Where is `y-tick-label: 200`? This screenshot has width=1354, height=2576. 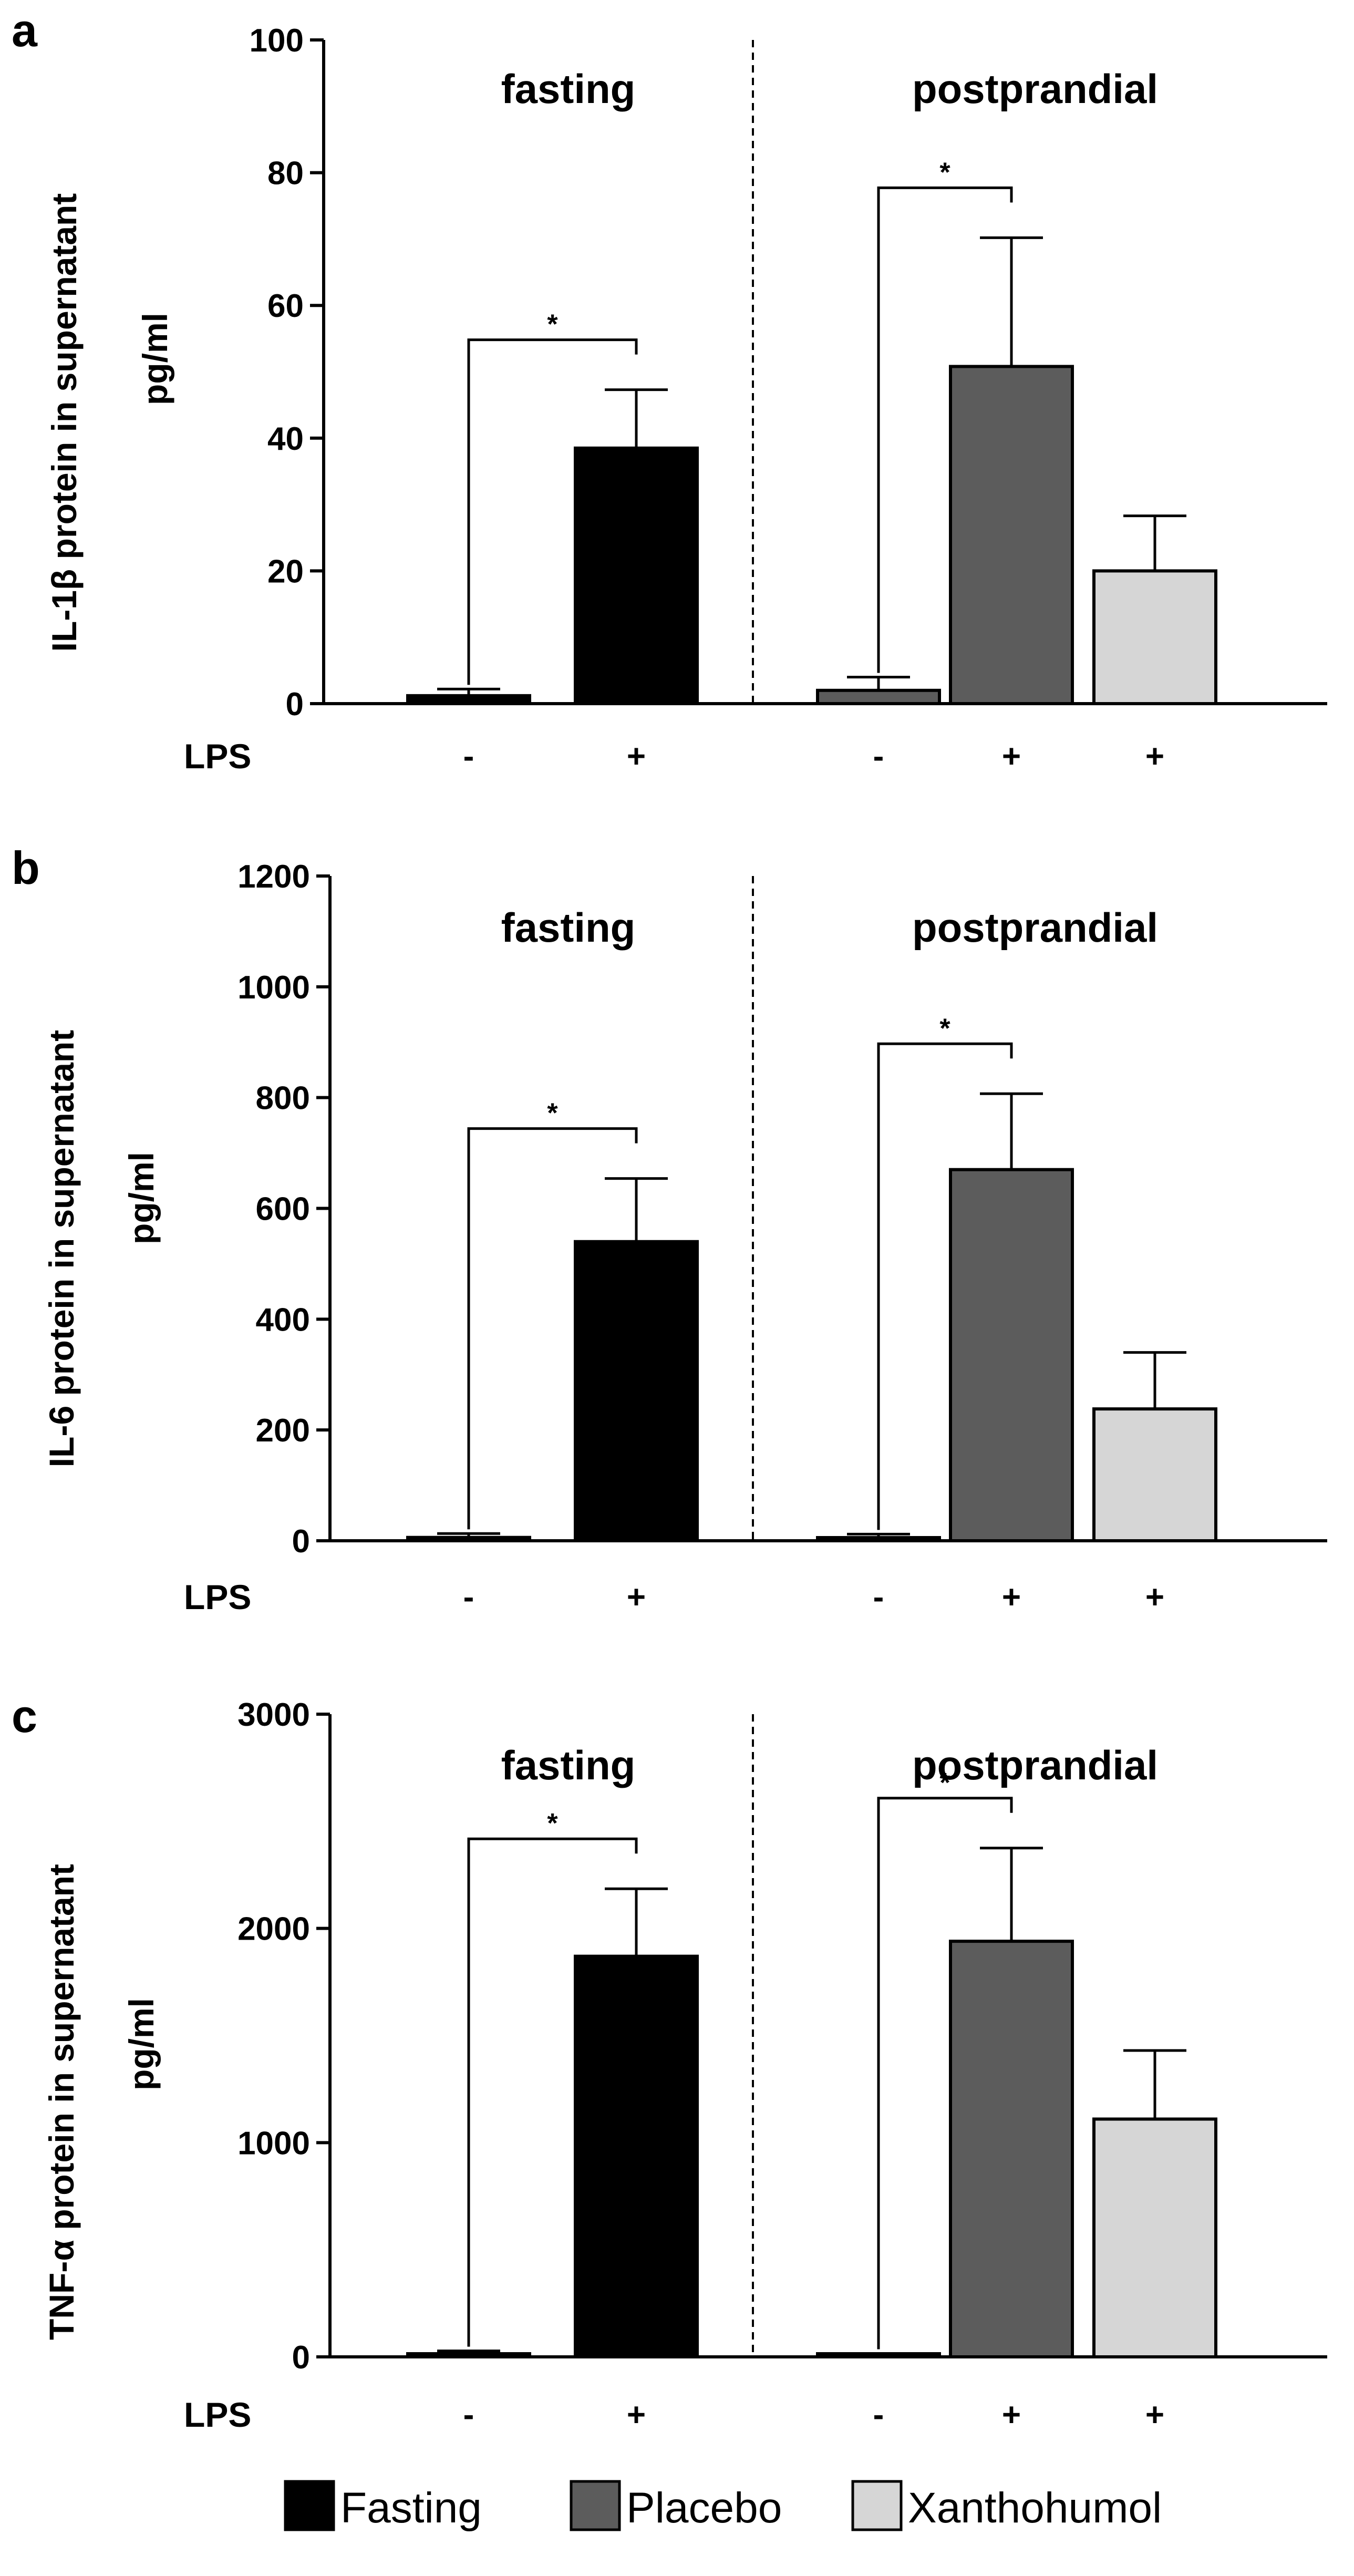
y-tick-label: 200 is located at coordinates (283, 1431).